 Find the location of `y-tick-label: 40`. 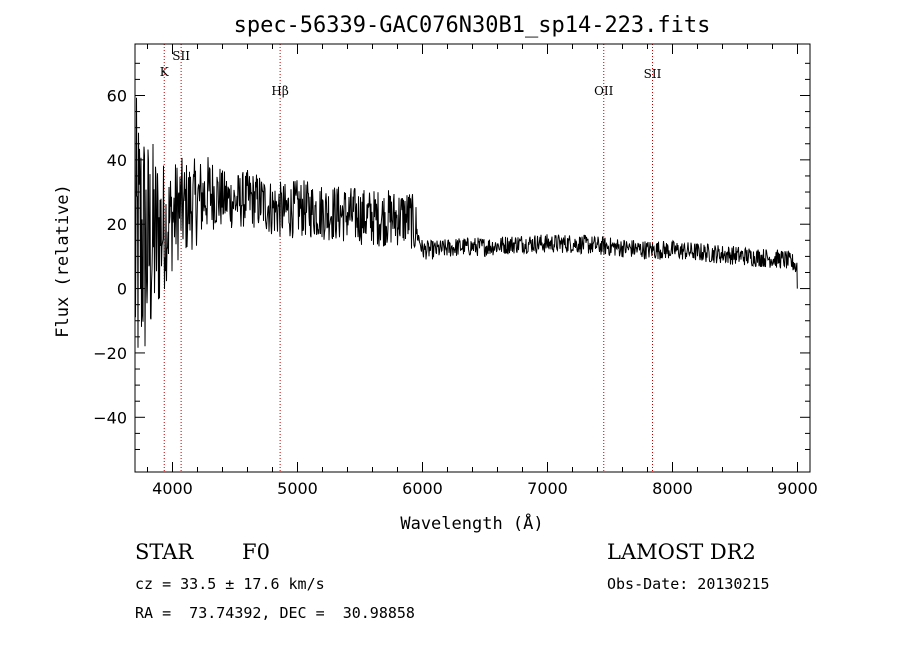

y-tick-label: 40 is located at coordinates (117, 160).